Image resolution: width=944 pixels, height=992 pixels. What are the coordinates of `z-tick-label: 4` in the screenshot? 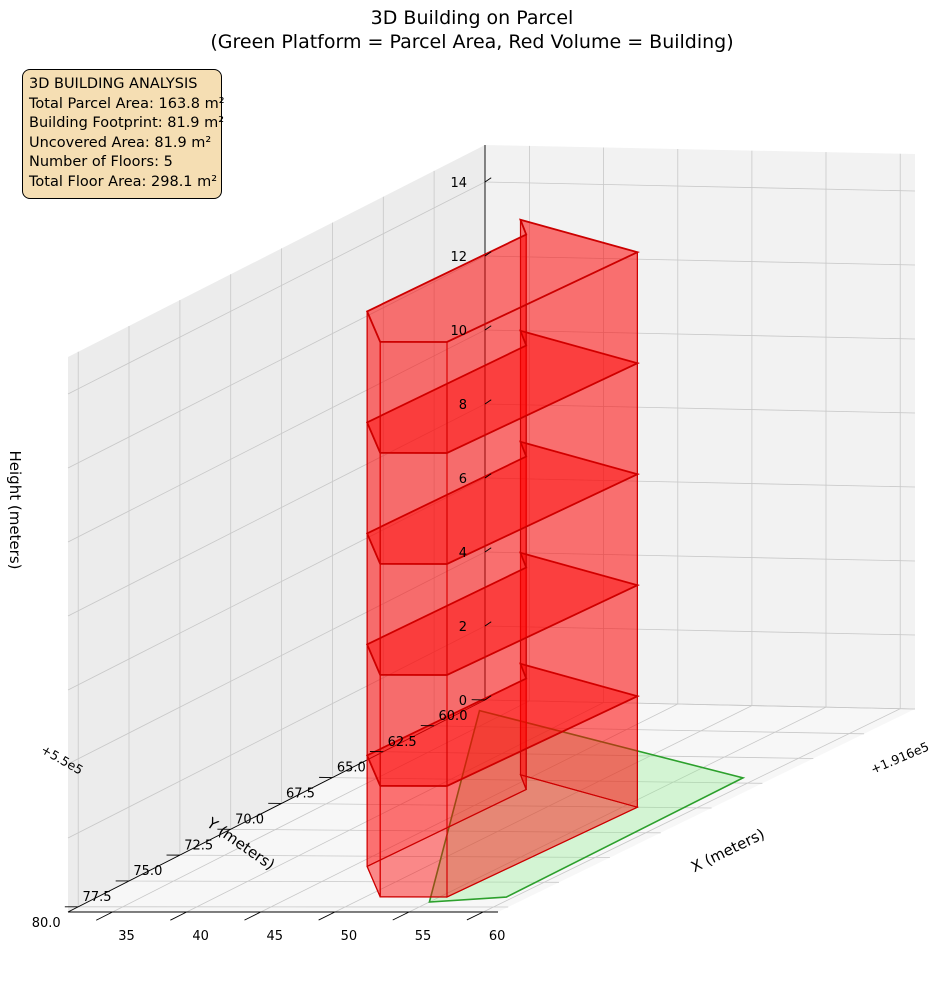 It's located at (463, 553).